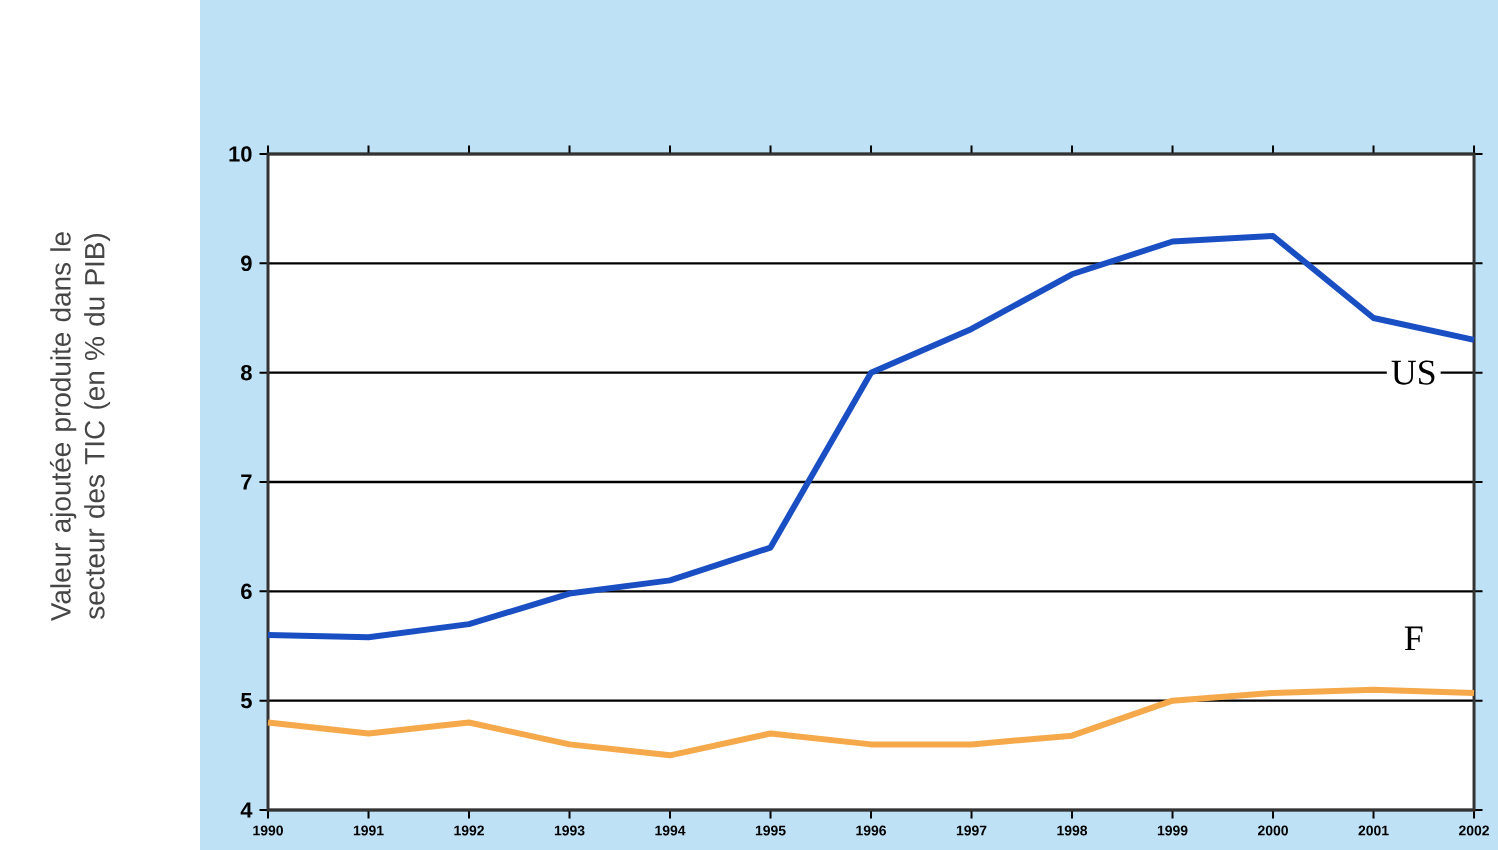  What do you see at coordinates (246, 482) in the screenshot?
I see `y-tick-label: 7` at bounding box center [246, 482].